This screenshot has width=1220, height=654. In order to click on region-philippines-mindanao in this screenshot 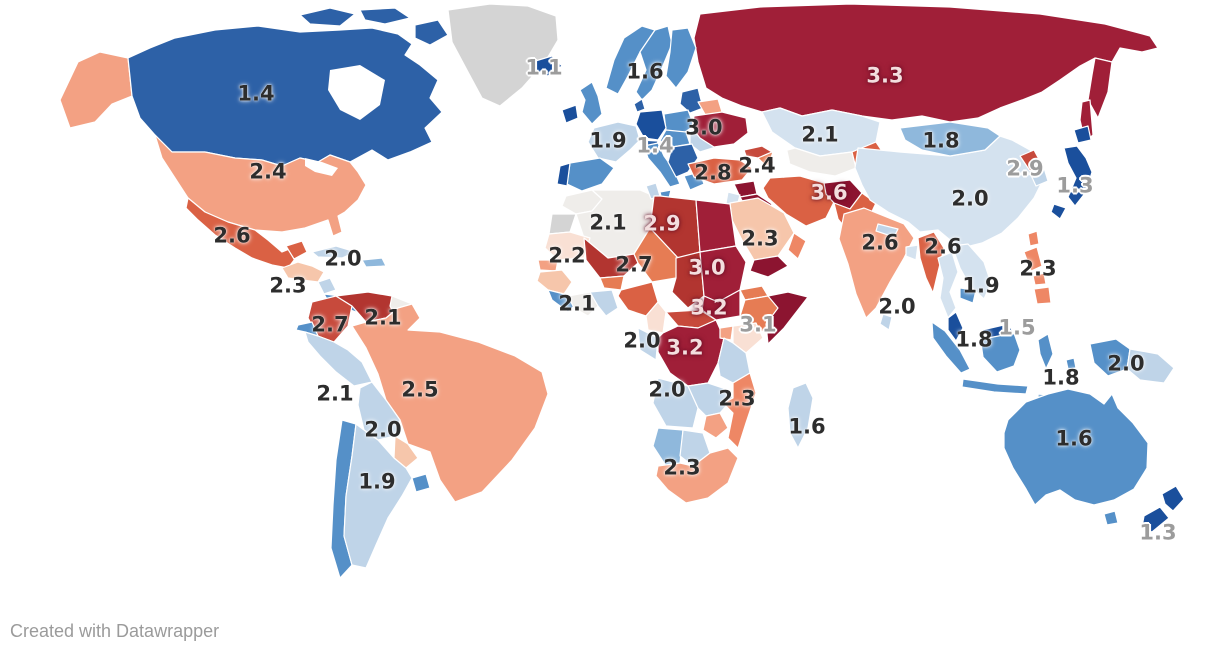, I will do `click(1042, 295)`.